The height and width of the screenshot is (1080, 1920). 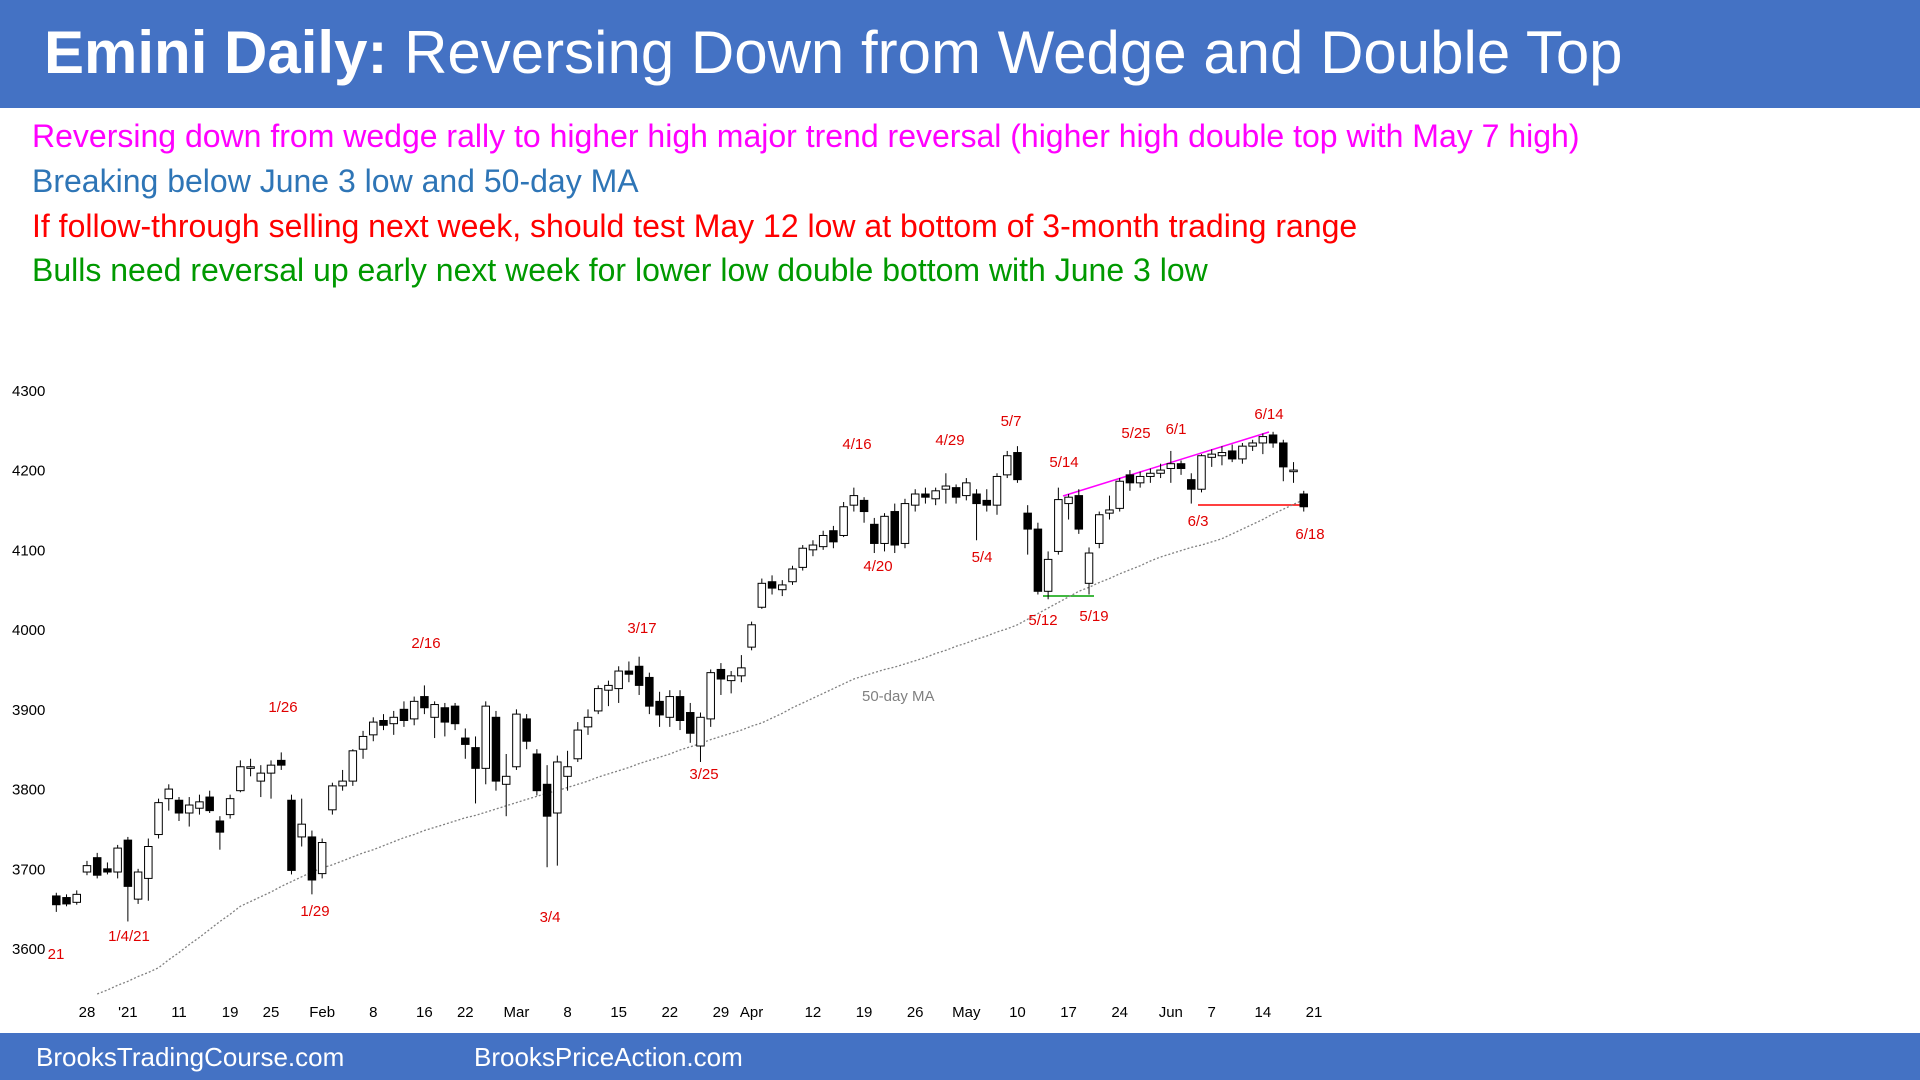 What do you see at coordinates (28, 630) in the screenshot?
I see `y-tick-label: 4000` at bounding box center [28, 630].